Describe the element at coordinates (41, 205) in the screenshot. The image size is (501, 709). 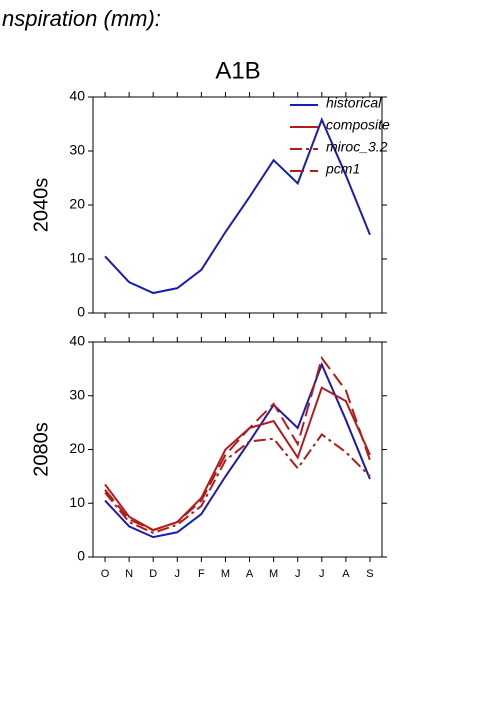
I see `y-axis-label: 2040s` at that location.